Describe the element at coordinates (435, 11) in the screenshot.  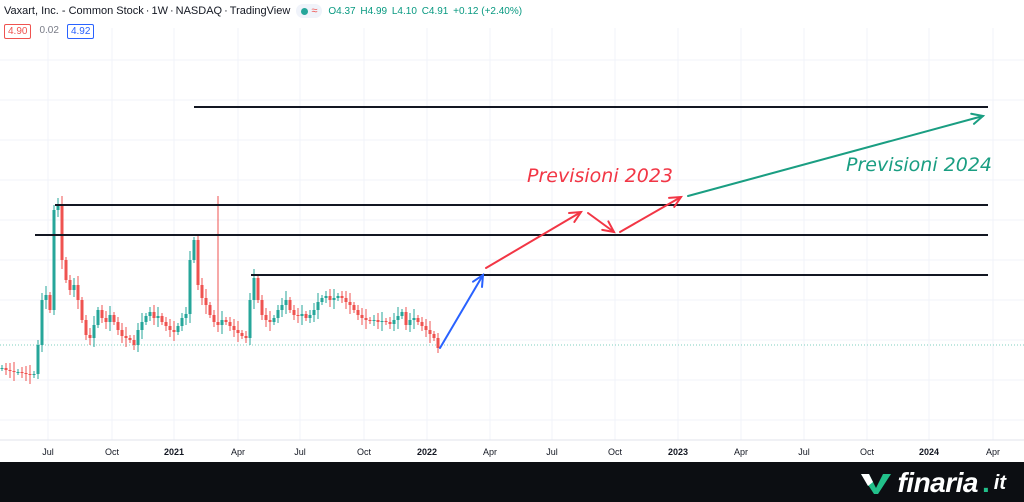
I see `ohlc-close: C4.91` at that location.